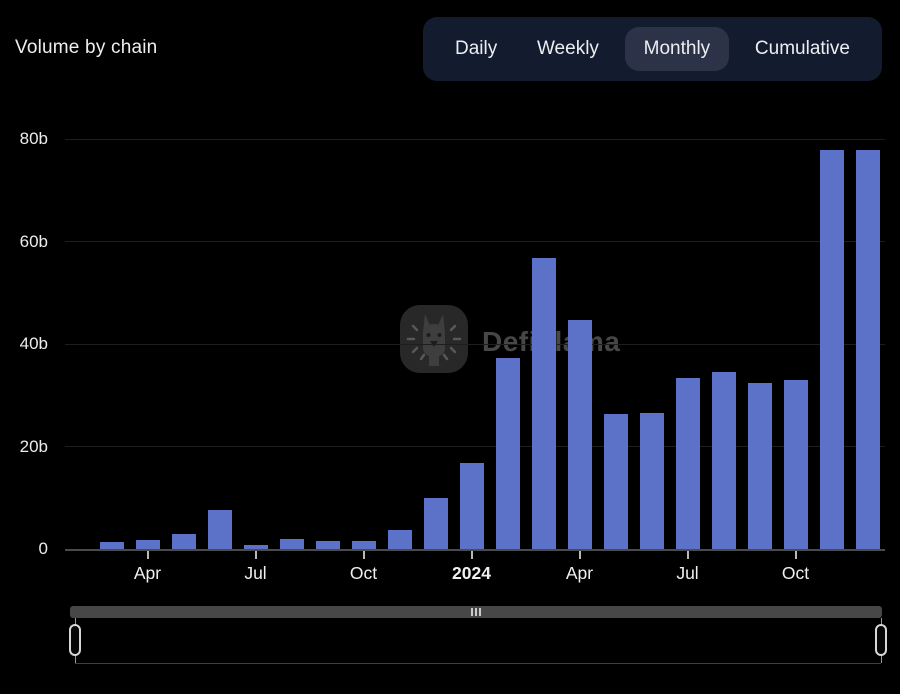 Image resolution: width=900 pixels, height=694 pixels. Describe the element at coordinates (86, 47) in the screenshot. I see `page-title: Volume by chain` at that location.